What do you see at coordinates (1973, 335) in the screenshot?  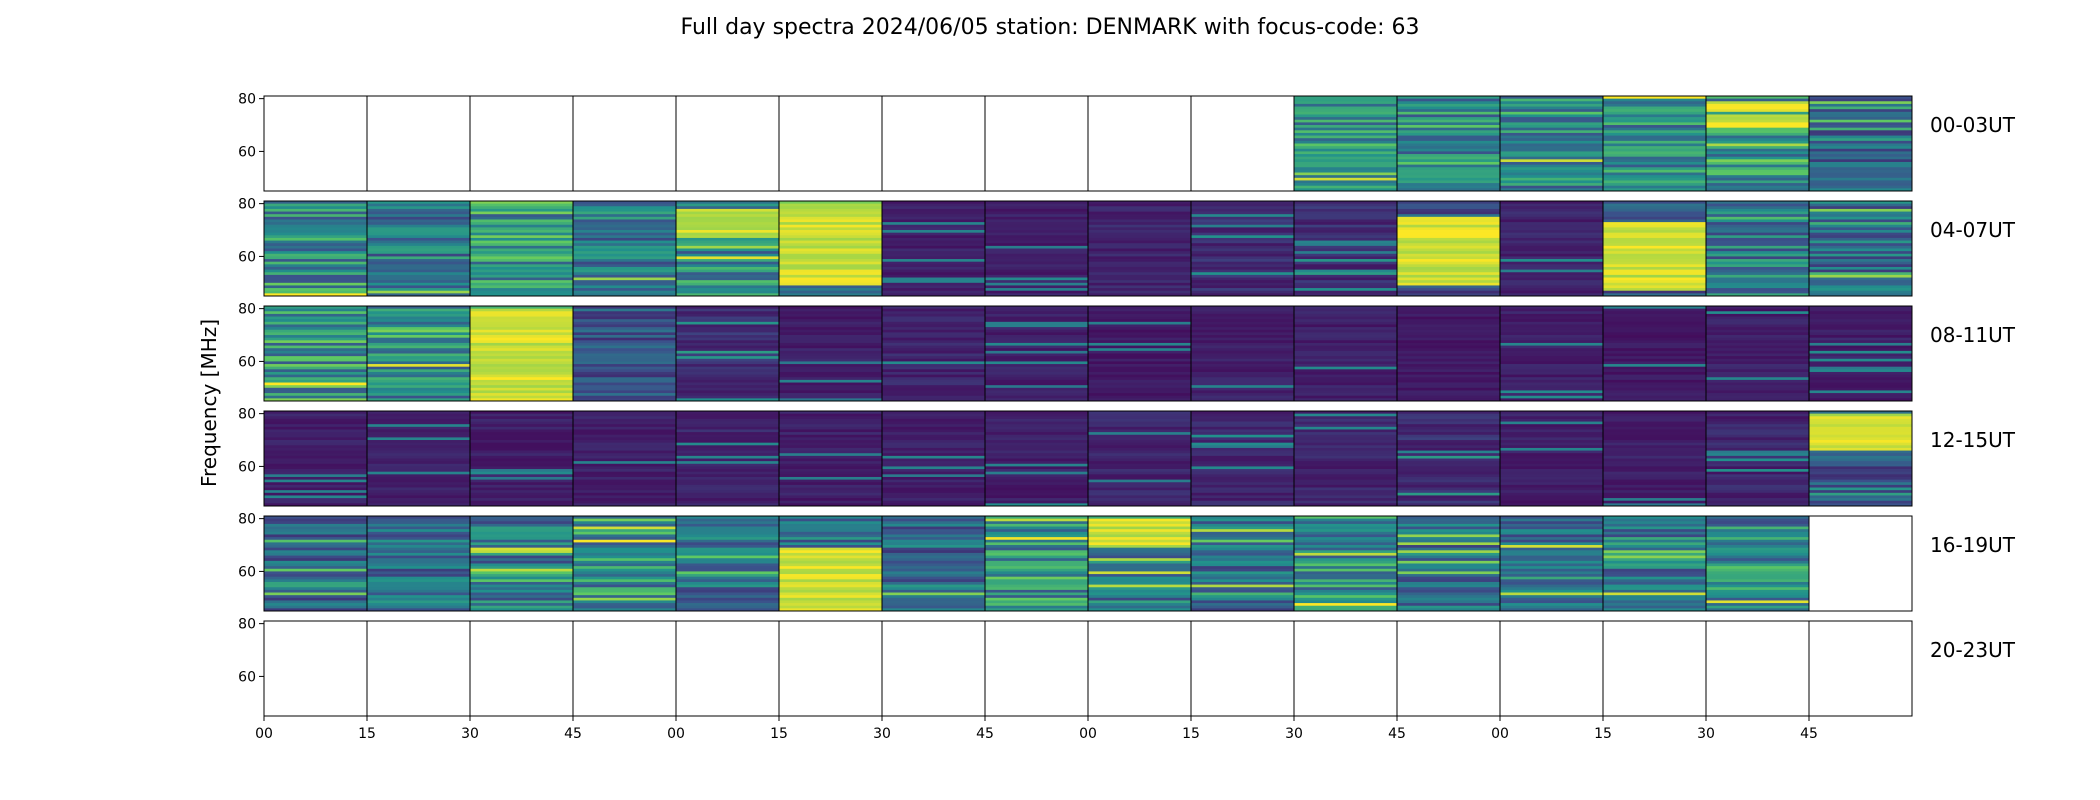 I see `row-label: 08-11UT` at bounding box center [1973, 335].